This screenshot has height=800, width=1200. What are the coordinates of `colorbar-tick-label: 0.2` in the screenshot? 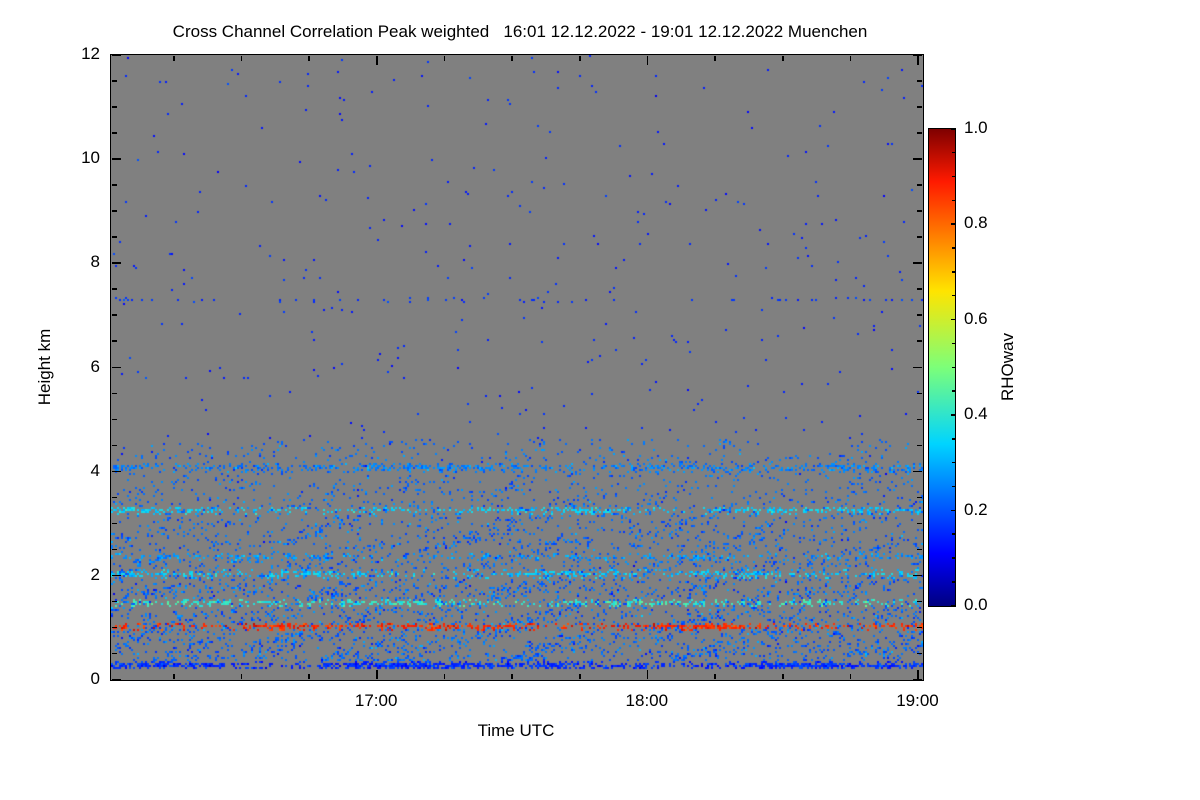 It's located at (976, 509).